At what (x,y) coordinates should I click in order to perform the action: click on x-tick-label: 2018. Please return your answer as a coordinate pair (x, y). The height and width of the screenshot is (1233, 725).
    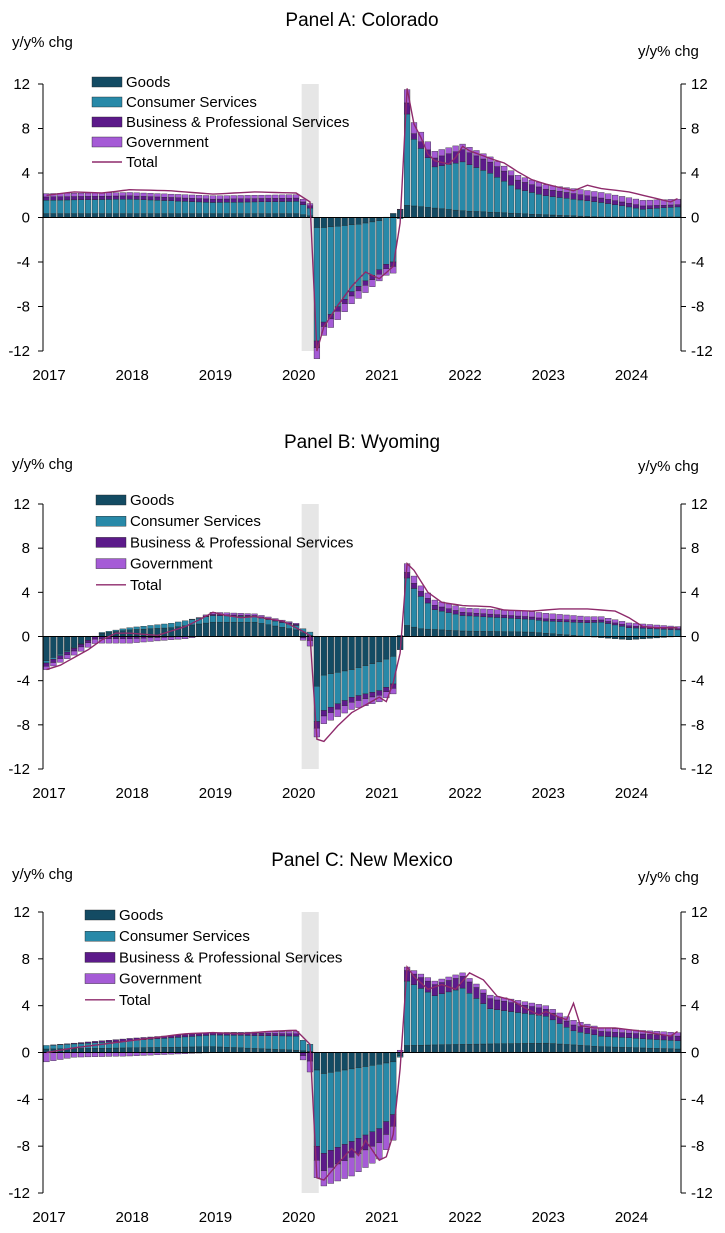
    Looking at the image, I should click on (132, 375).